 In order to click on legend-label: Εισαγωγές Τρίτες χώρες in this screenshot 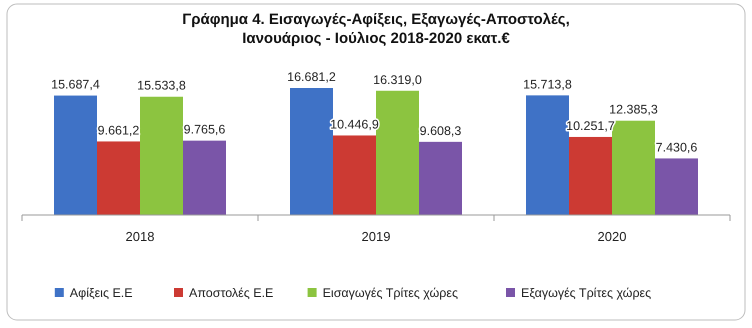, I will do `click(390, 293)`.